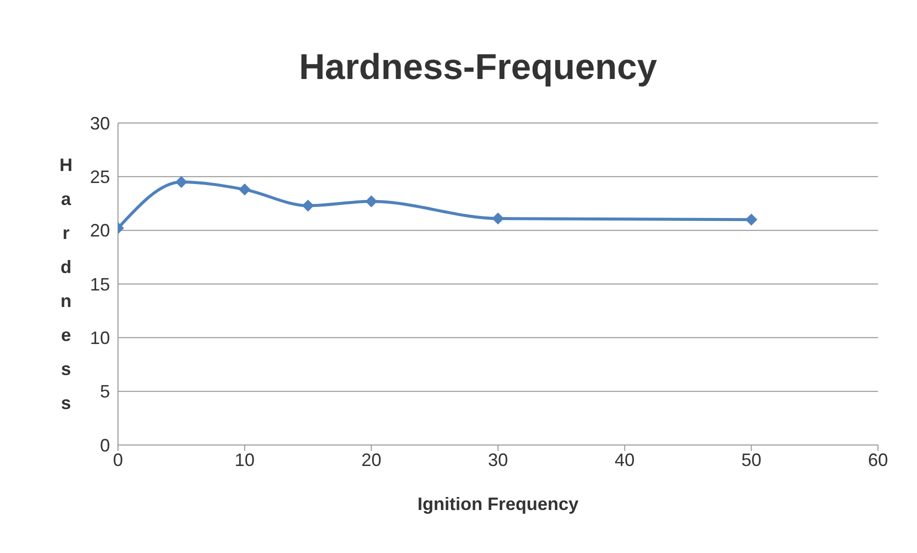 The height and width of the screenshot is (553, 917). Describe the element at coordinates (751, 460) in the screenshot. I see `x-tick-label: 50` at that location.